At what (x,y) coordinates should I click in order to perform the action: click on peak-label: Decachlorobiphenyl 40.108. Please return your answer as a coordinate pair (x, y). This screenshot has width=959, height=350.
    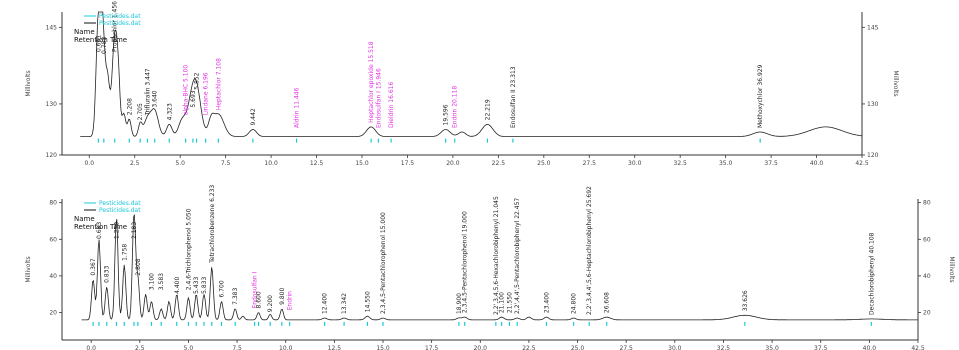
    Looking at the image, I should click on (871, 273).